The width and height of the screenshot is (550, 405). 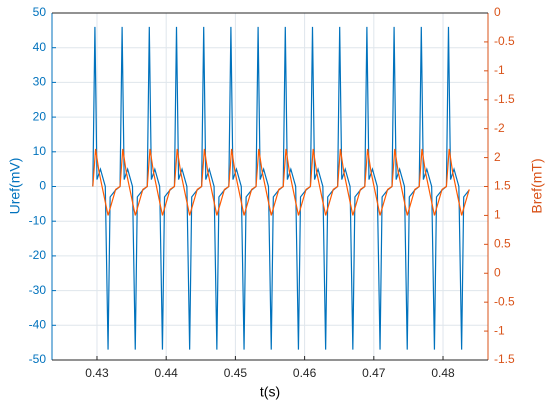 What do you see at coordinates (42, 186) in the screenshot?
I see `y-tick-label: 0` at bounding box center [42, 186].